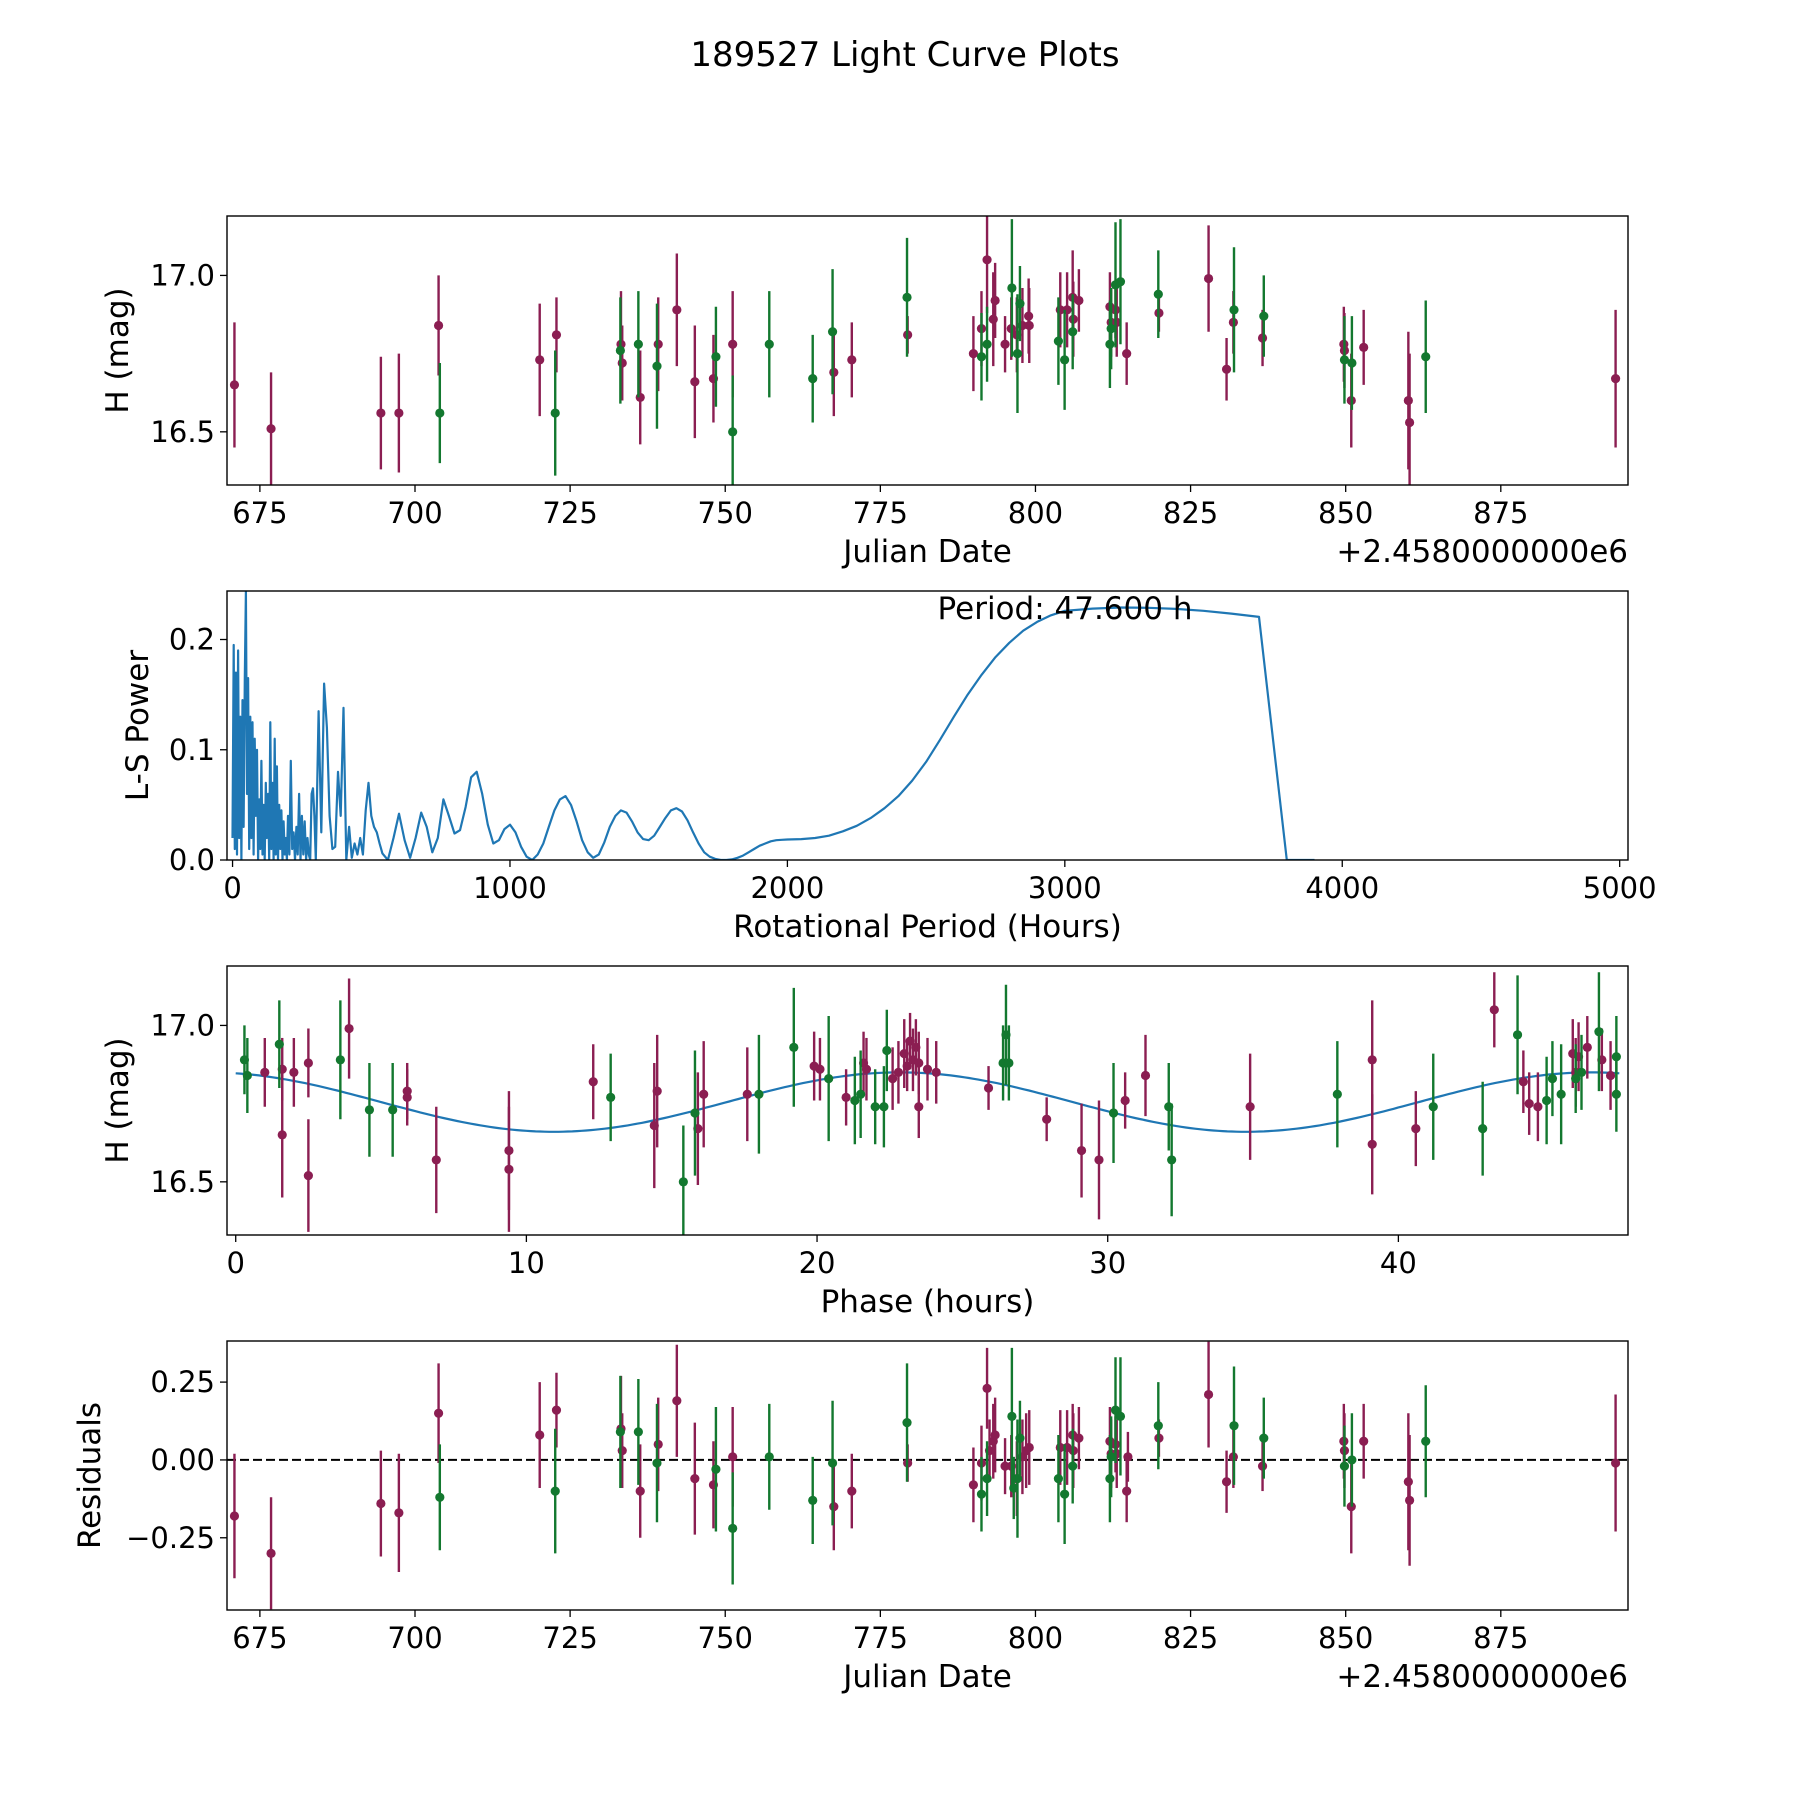 The height and width of the screenshot is (1800, 1800). What do you see at coordinates (526, 1263) in the screenshot?
I see `x-tick-label: 10` at bounding box center [526, 1263].